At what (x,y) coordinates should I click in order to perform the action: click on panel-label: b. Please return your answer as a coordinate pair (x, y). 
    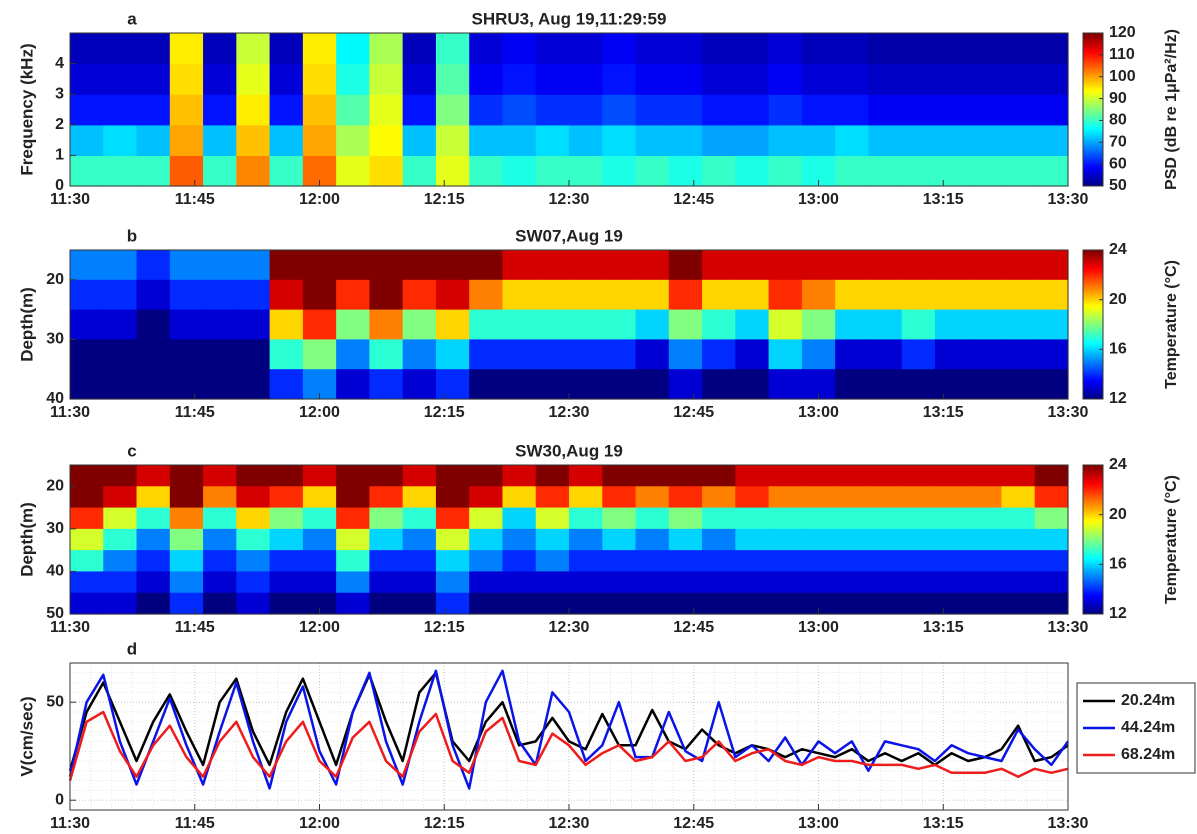
    Looking at the image, I should click on (132, 235).